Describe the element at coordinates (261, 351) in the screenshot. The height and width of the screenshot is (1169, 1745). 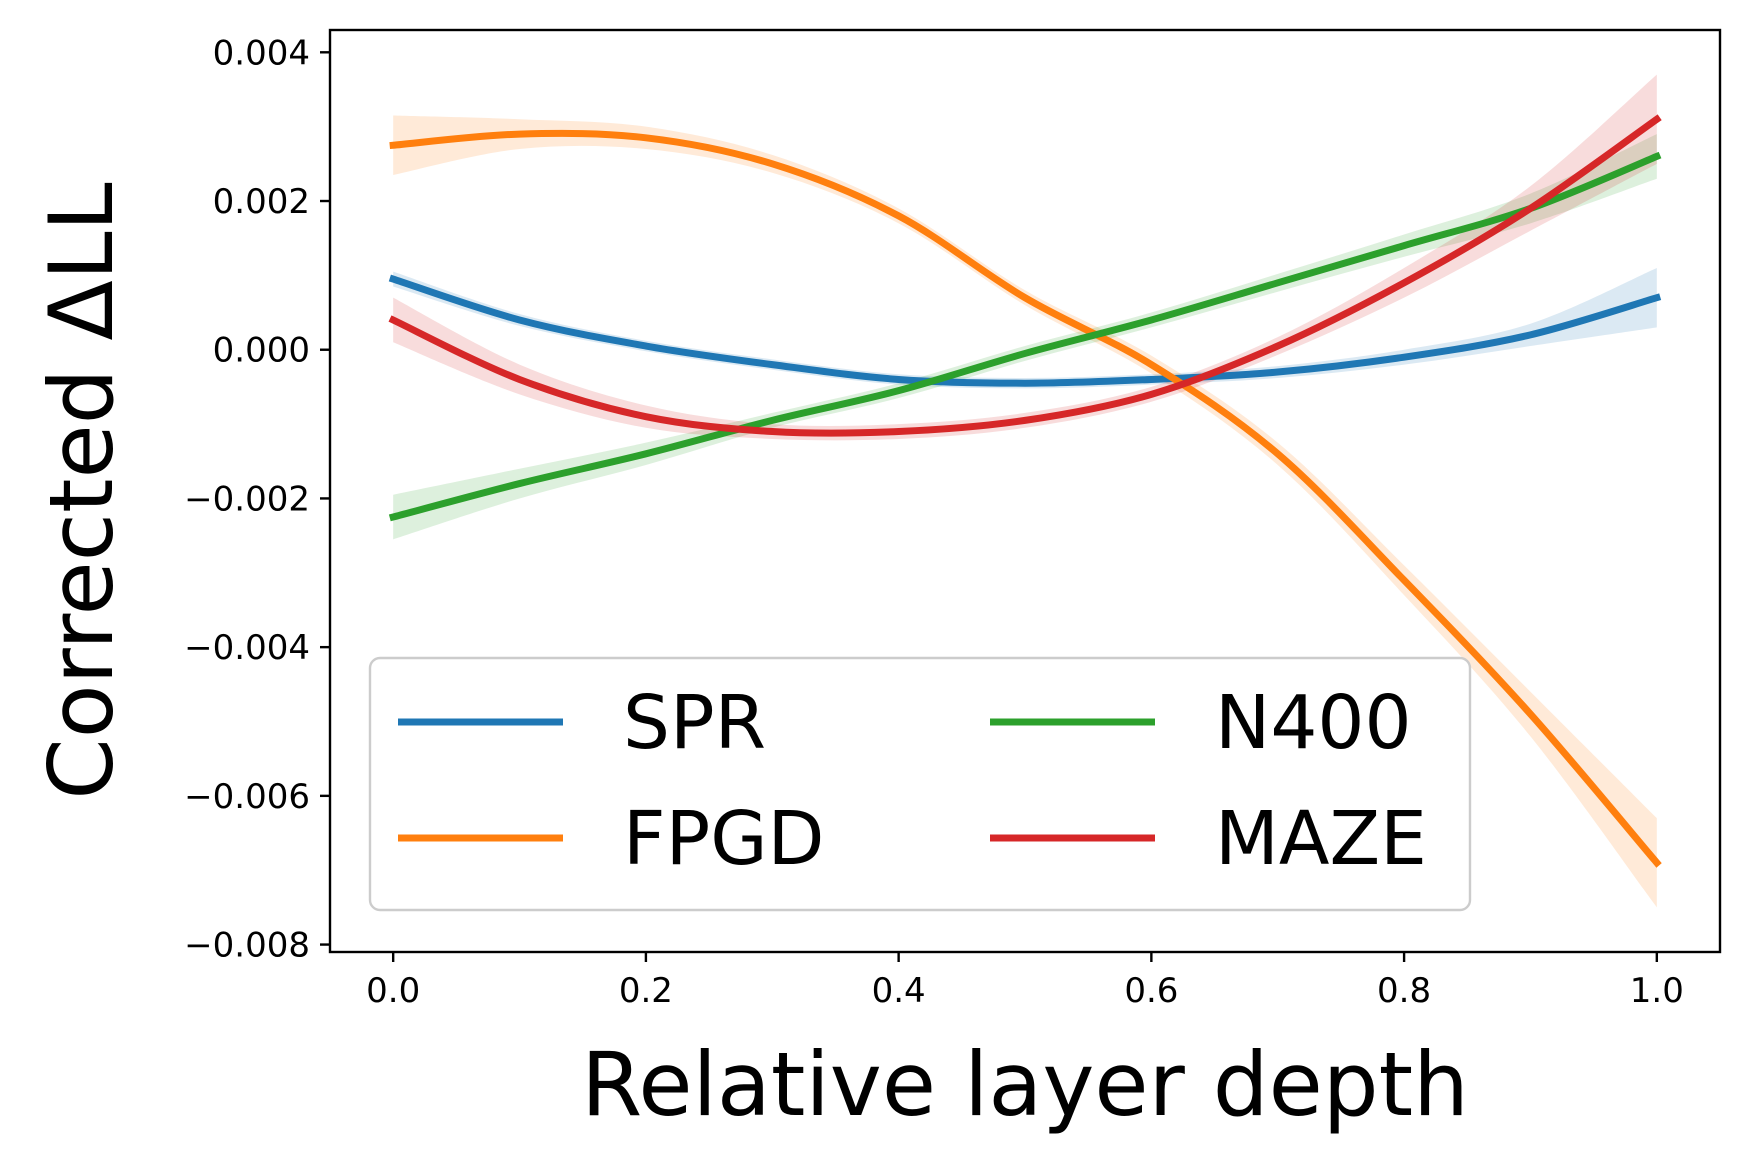
I see `y-tick-label: 0.000` at that location.